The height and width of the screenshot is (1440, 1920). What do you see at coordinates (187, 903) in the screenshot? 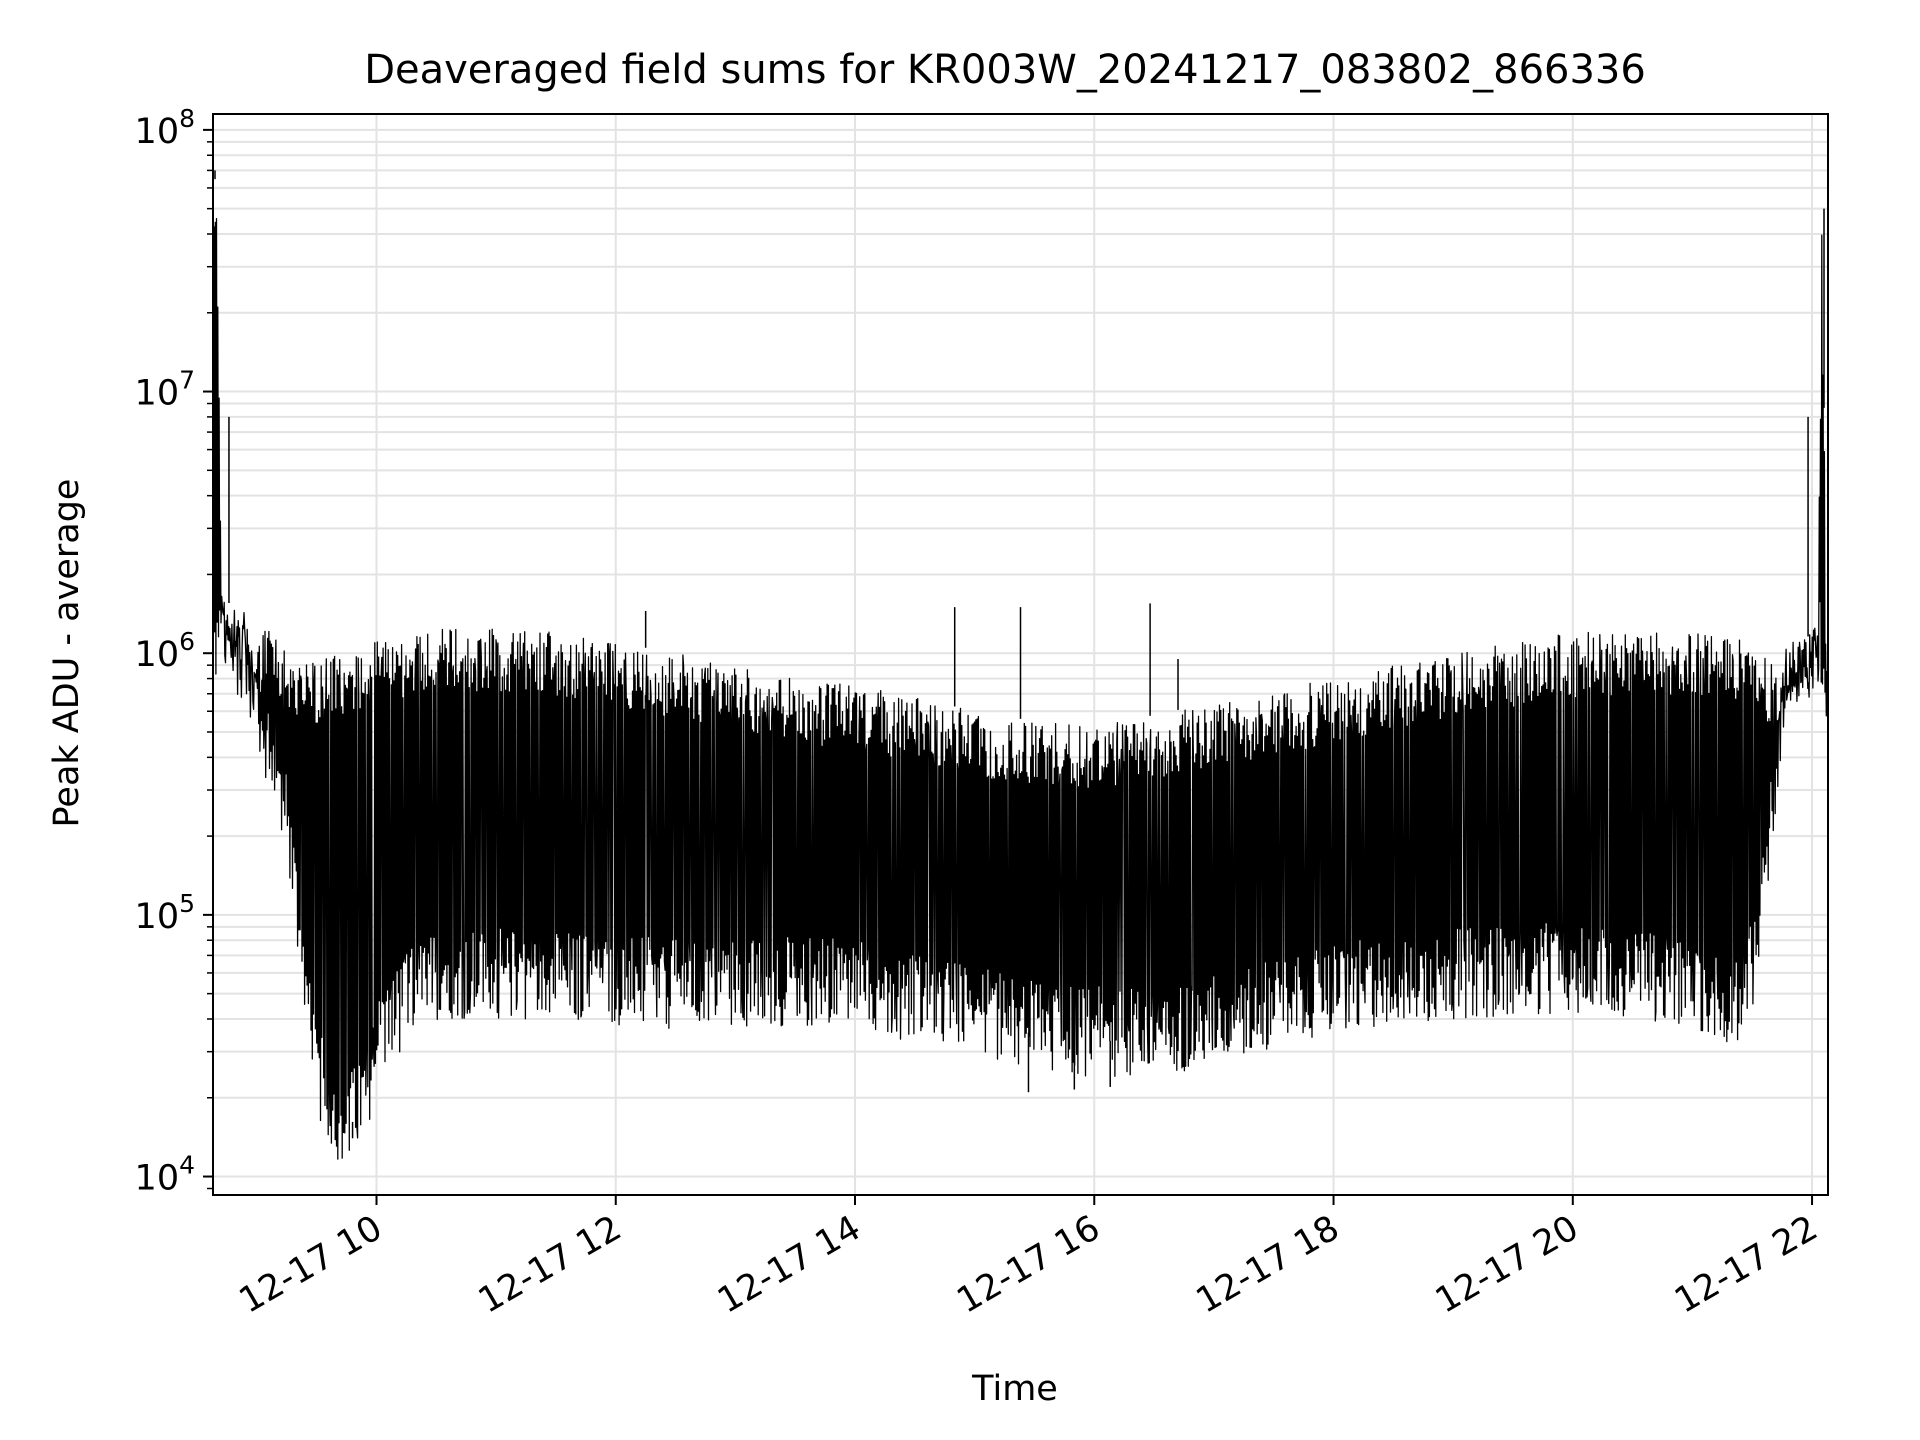
I see `y-tick-exponent: 5` at bounding box center [187, 903].